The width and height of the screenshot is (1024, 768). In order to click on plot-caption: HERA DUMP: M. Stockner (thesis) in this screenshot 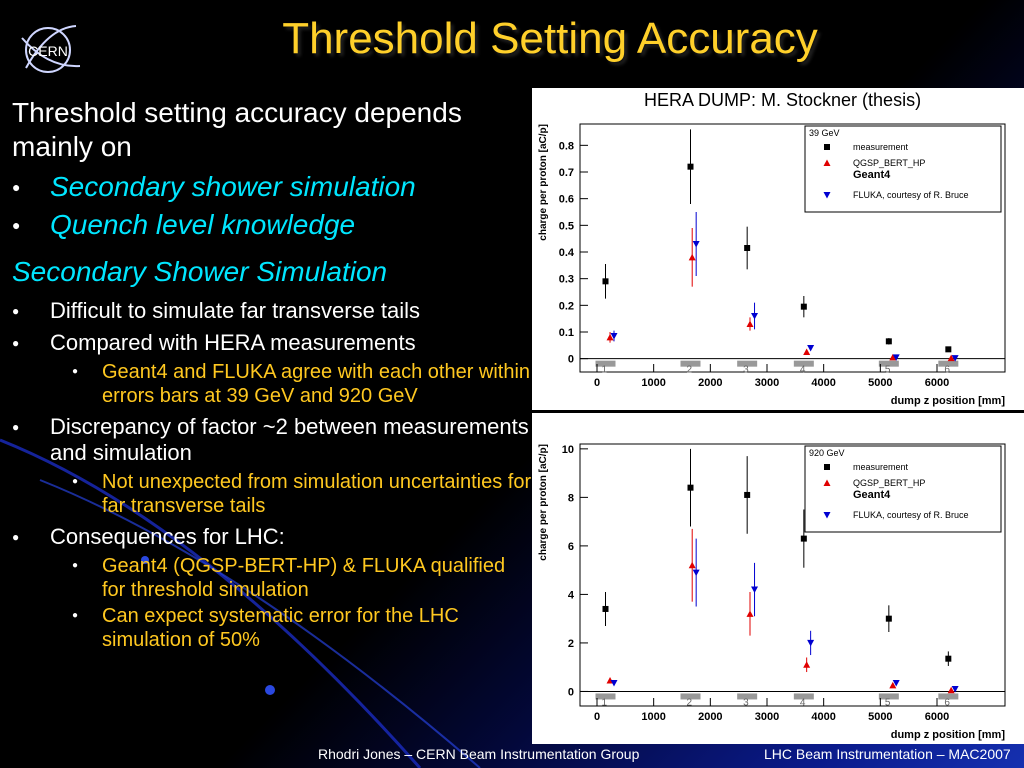, I will do `click(783, 100)`.